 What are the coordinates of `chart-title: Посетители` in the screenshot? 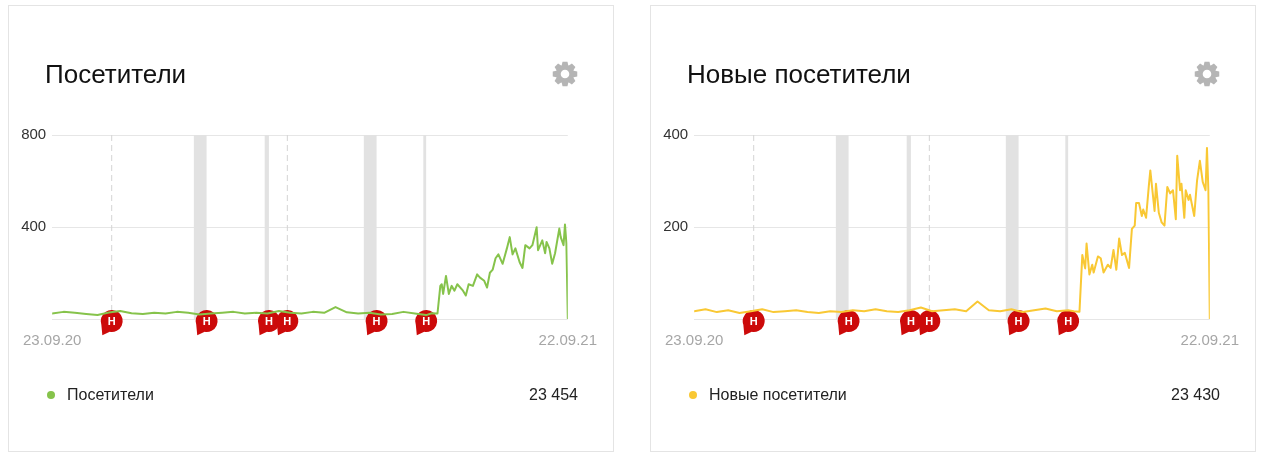 It's located at (116, 74).